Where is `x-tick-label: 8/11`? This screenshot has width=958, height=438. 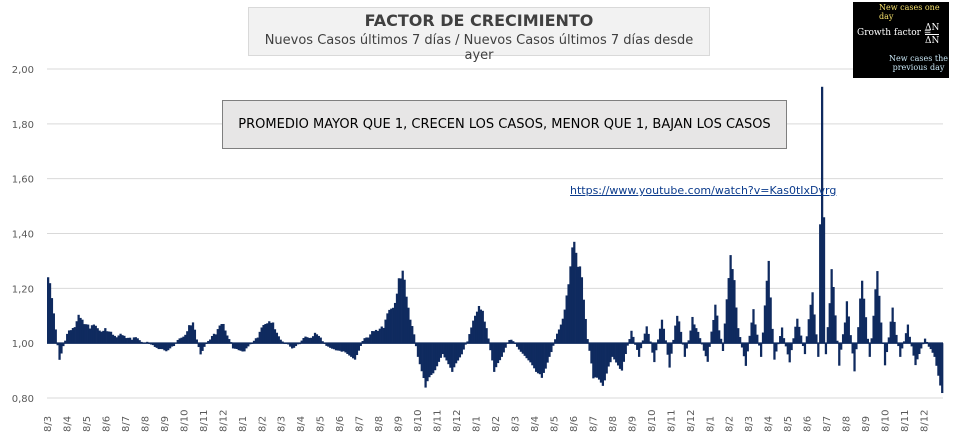 x-tick-label: 8/11 is located at coordinates (204, 421).